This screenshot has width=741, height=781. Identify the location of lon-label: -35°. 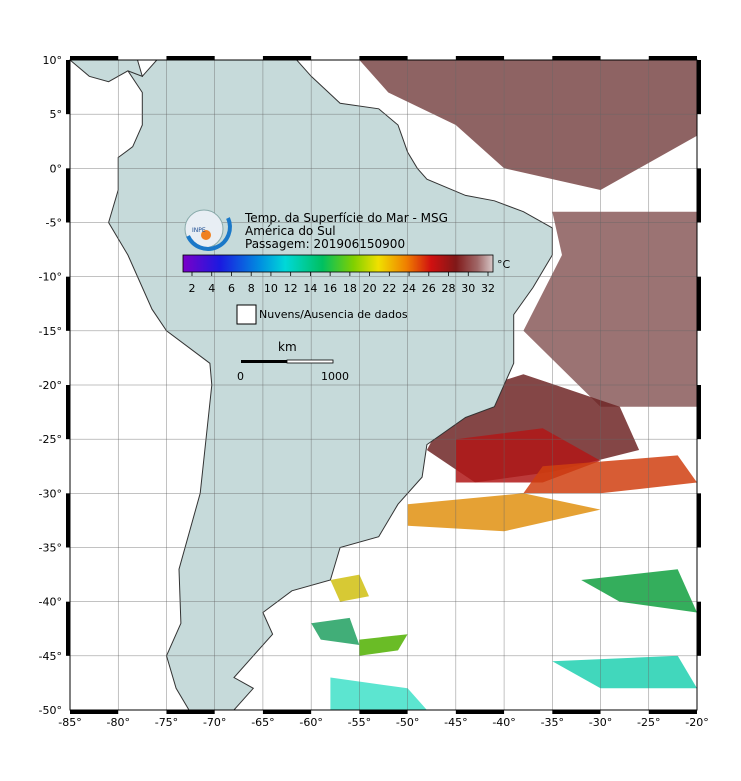
(552, 722).